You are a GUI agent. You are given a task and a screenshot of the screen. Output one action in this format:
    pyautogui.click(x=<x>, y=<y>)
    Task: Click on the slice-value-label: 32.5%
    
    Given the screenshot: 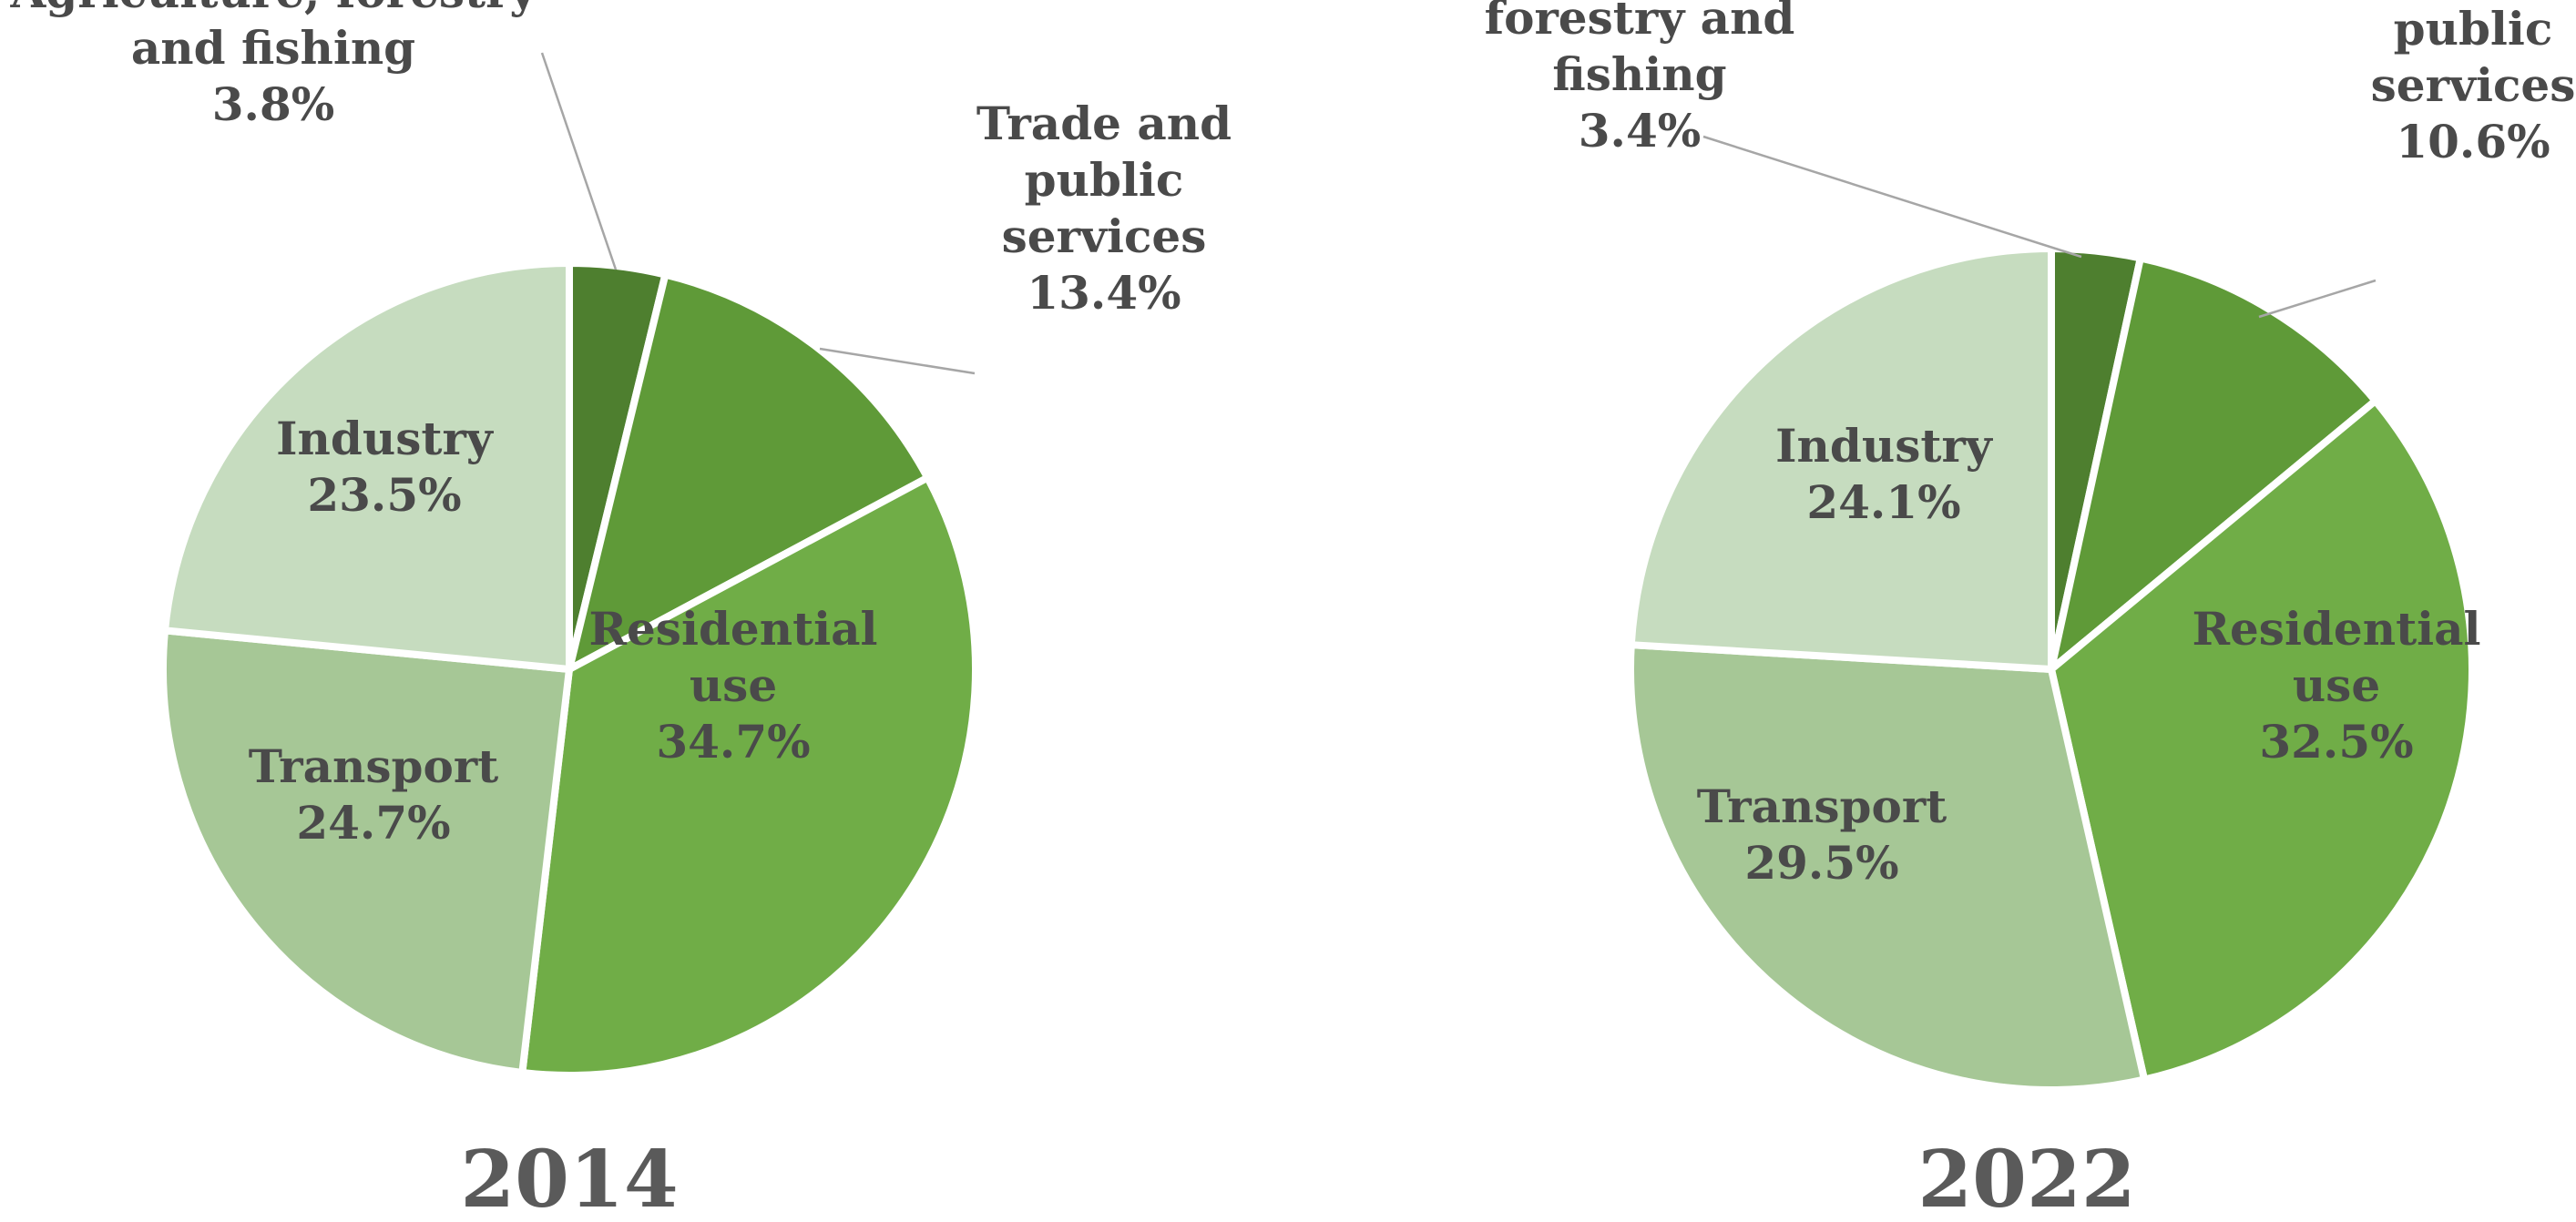 What is the action you would take?
    pyautogui.click(x=2336, y=742)
    